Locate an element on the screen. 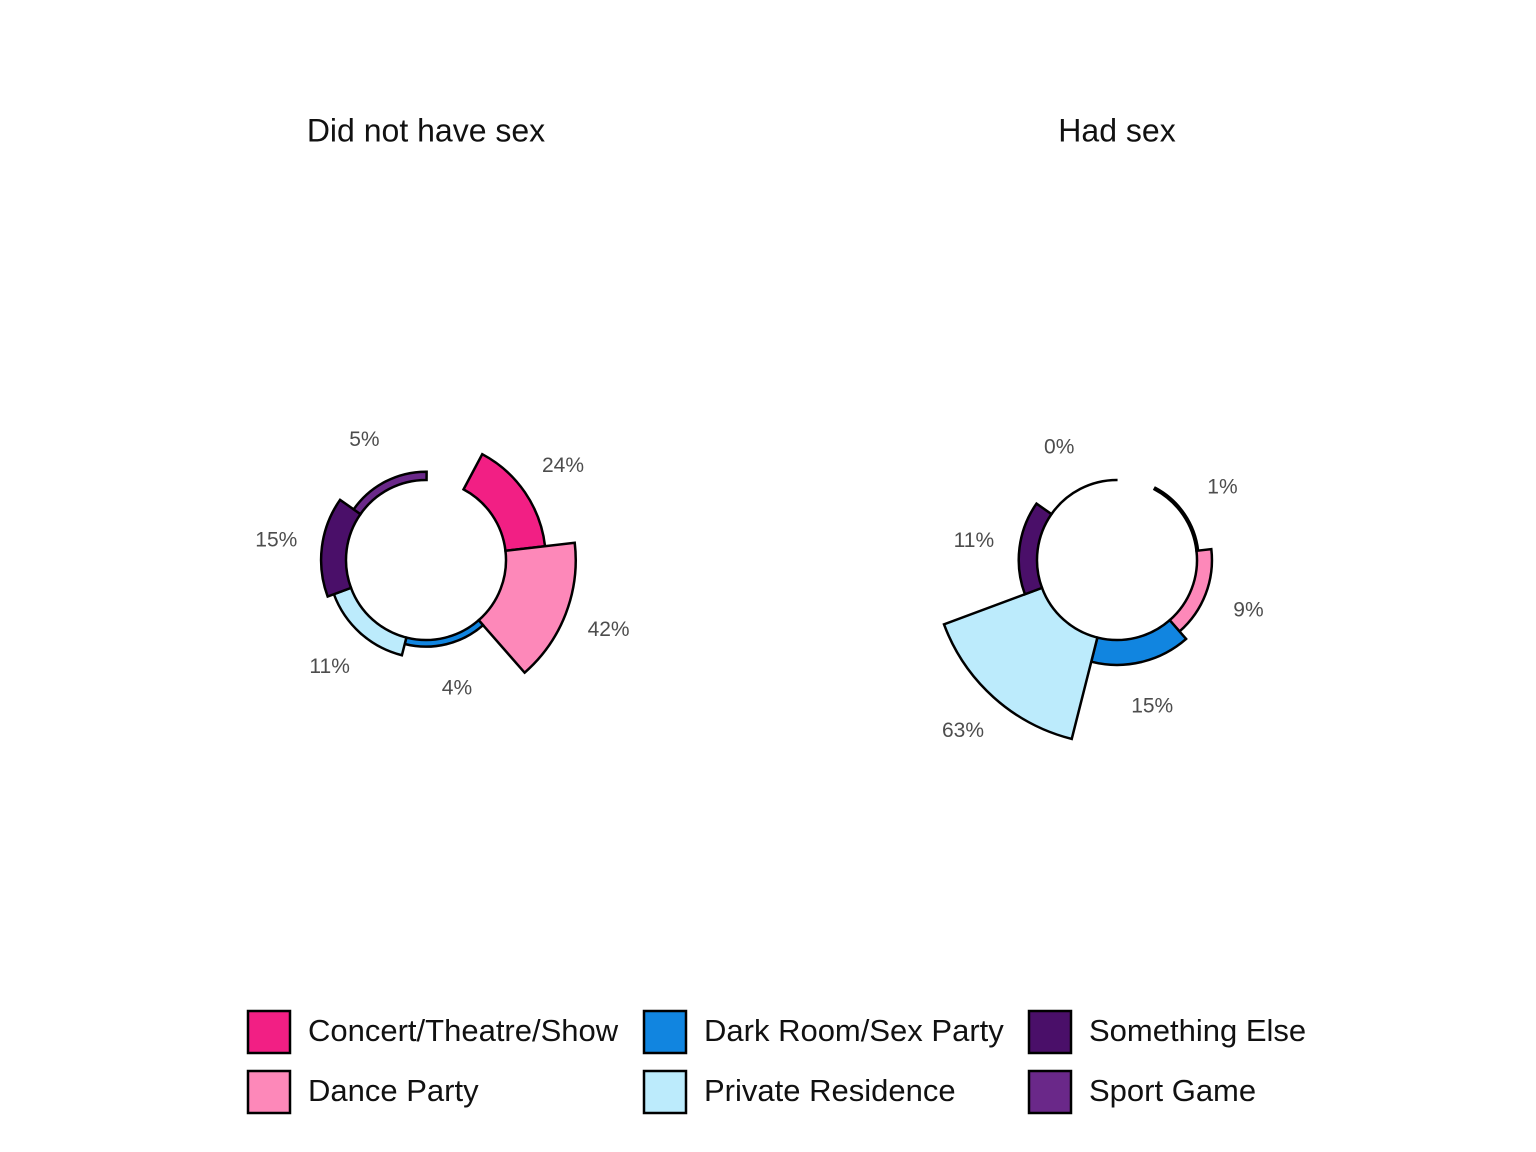  value-label: 63% is located at coordinates (963, 730).